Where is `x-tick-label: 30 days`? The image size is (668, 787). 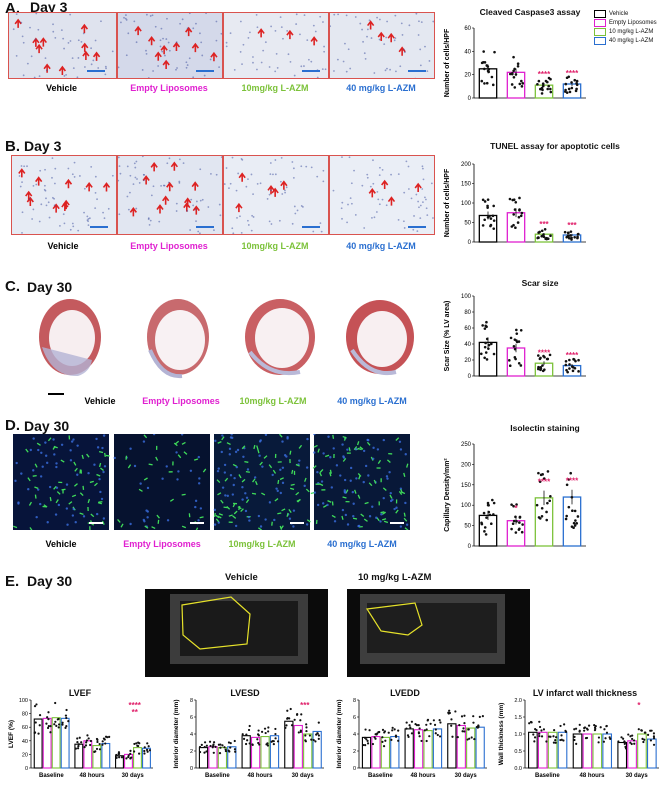
x-tick-label: 30 days is located at coordinates (303, 776).